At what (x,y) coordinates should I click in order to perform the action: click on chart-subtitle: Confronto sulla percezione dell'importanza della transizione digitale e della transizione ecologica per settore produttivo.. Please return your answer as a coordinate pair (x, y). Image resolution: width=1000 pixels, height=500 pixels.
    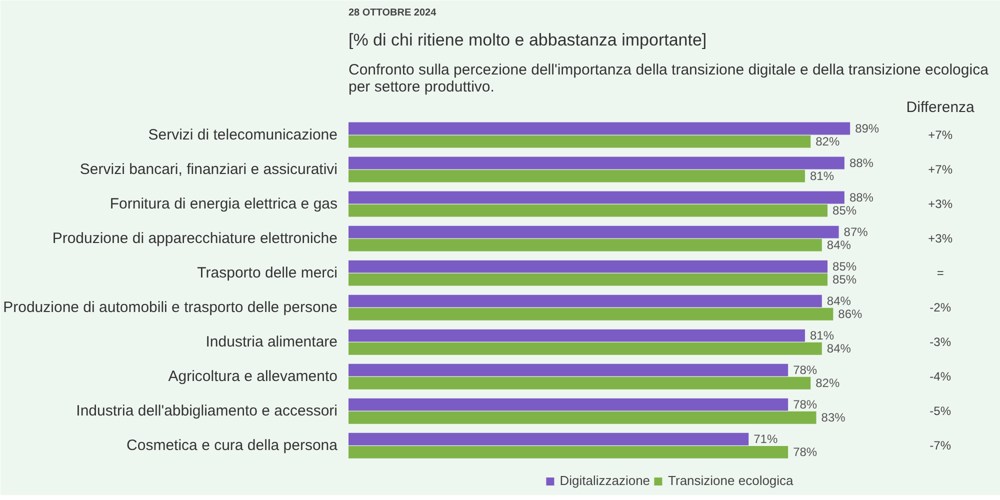
    Looking at the image, I should click on (669, 79).